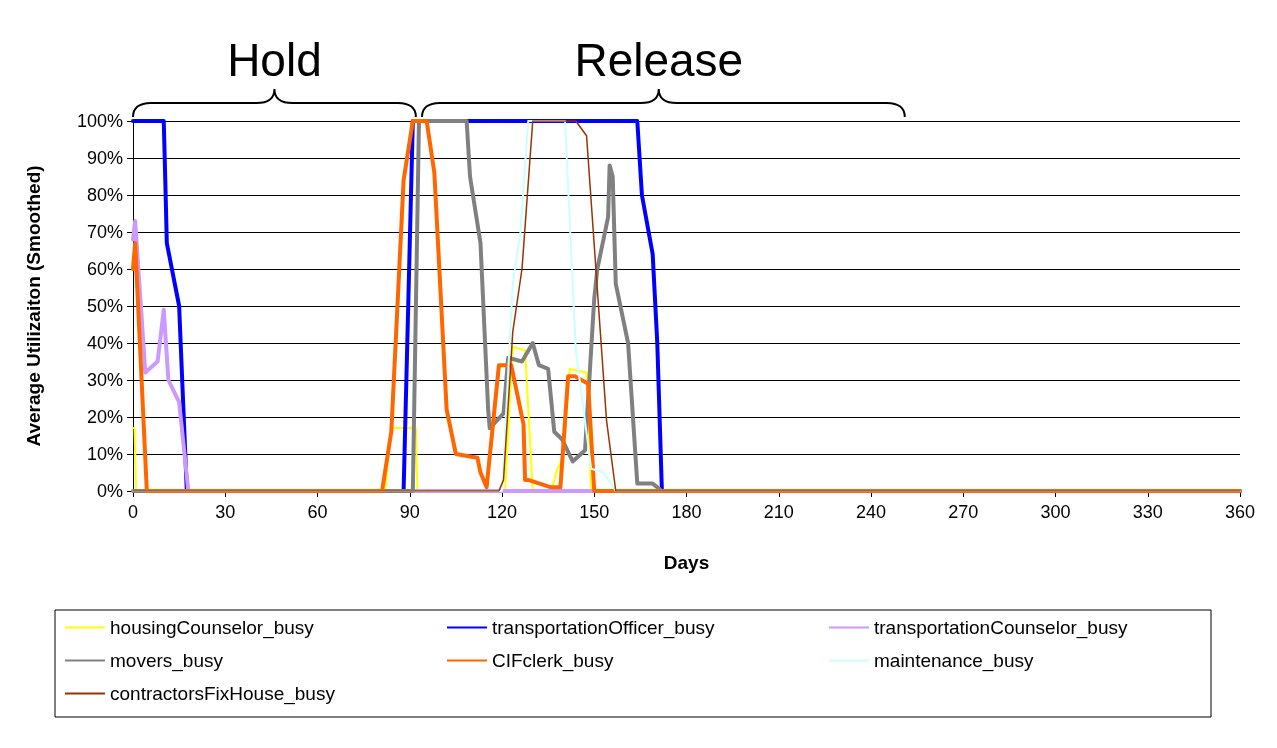 The width and height of the screenshot is (1277, 748). What do you see at coordinates (871, 512) in the screenshot?
I see `x-tick-label: 240` at bounding box center [871, 512].